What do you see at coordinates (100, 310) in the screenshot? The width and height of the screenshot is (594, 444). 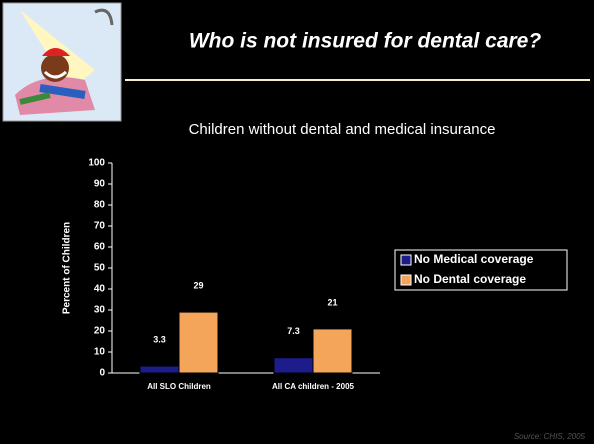 I see `y-tick-label: 30` at bounding box center [100, 310].